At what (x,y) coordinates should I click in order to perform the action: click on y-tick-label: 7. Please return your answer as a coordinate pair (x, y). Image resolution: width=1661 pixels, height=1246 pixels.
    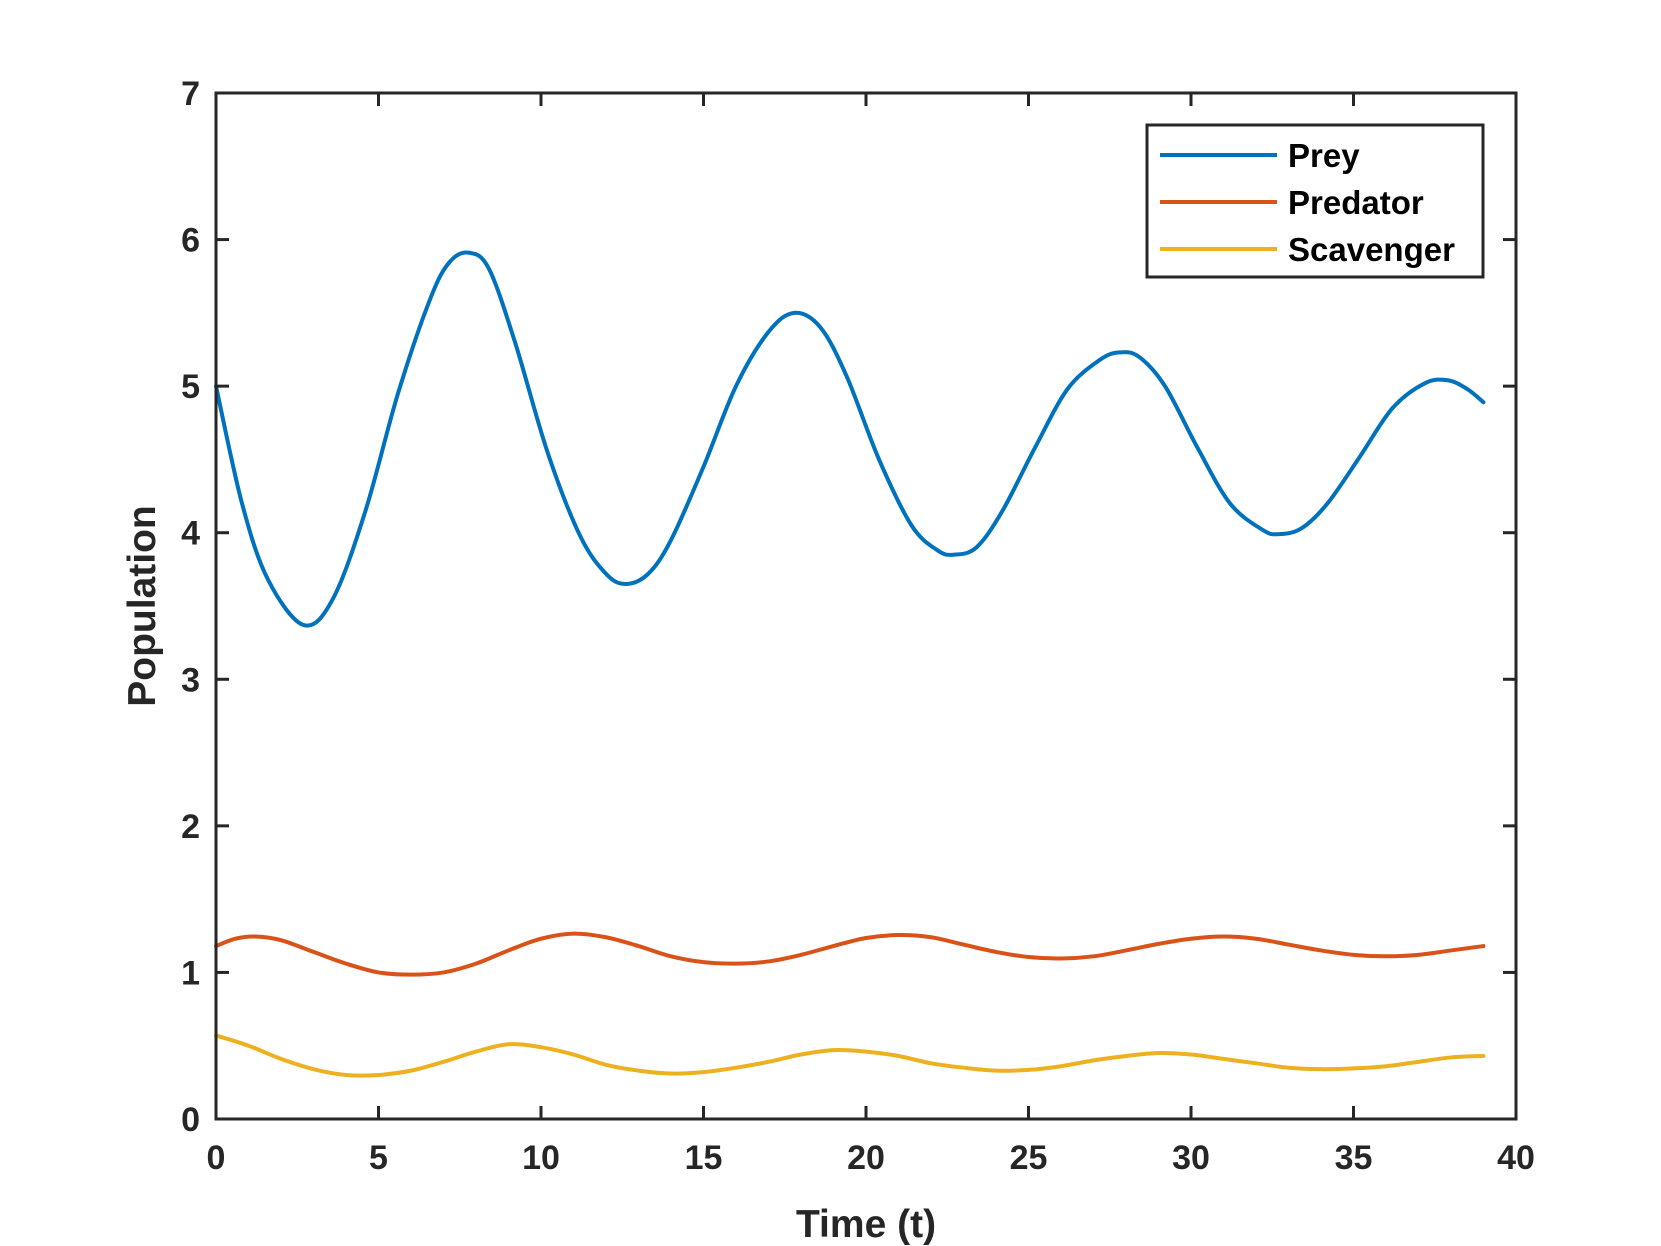
    Looking at the image, I should click on (190, 94).